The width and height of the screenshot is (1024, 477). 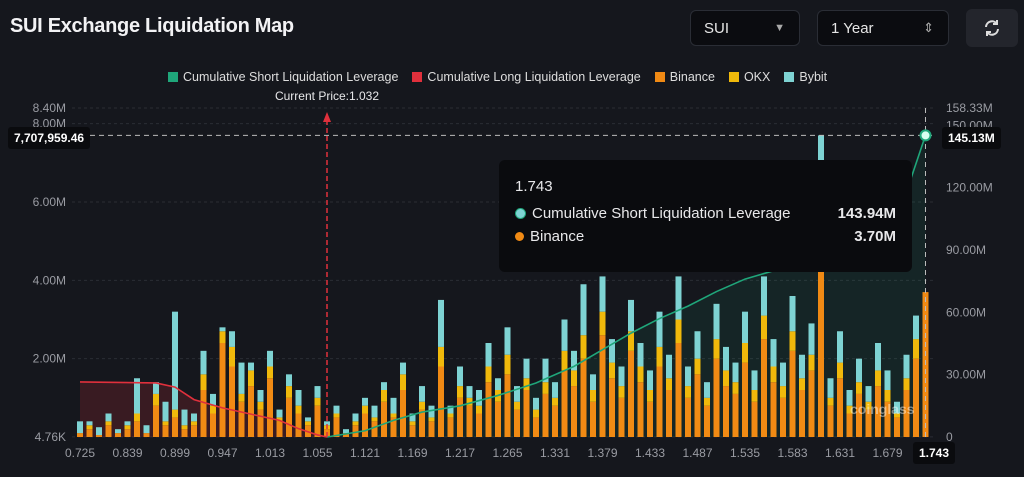 What do you see at coordinates (717, 28) in the screenshot?
I see `coin-select-value: SUI` at bounding box center [717, 28].